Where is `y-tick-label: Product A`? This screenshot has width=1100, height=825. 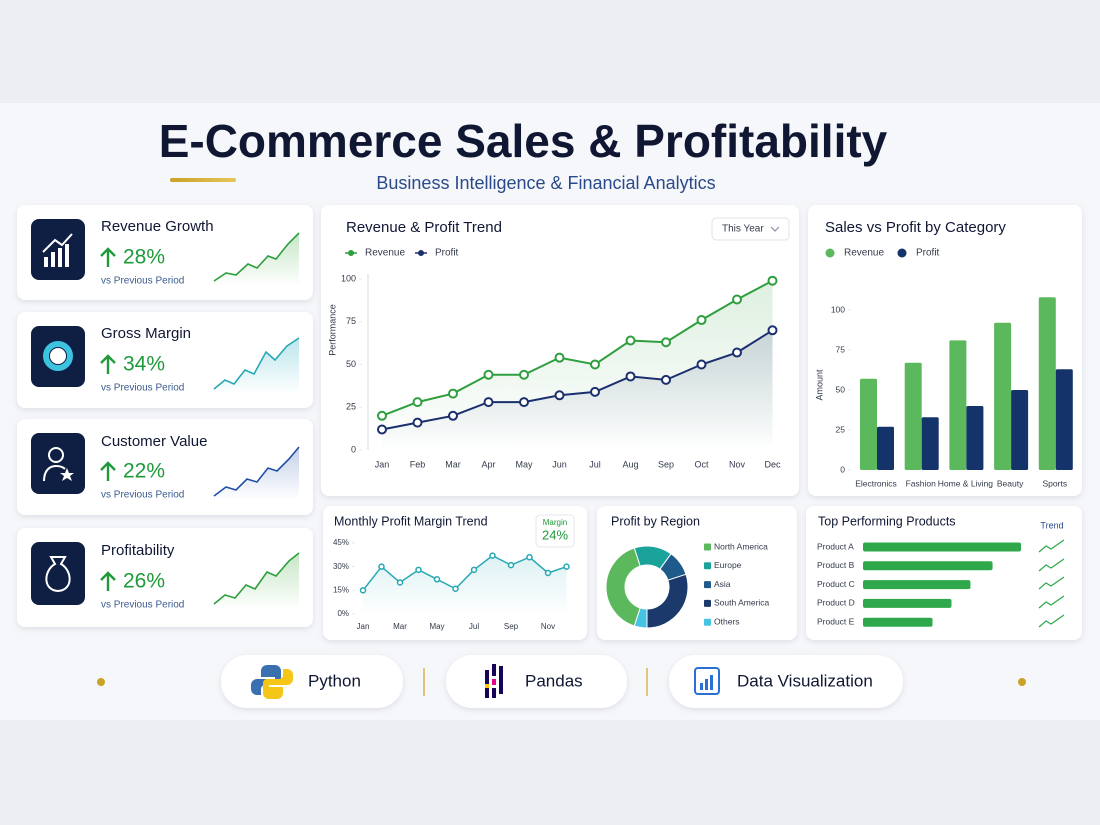 y-tick-label: Product A is located at coordinates (835, 546).